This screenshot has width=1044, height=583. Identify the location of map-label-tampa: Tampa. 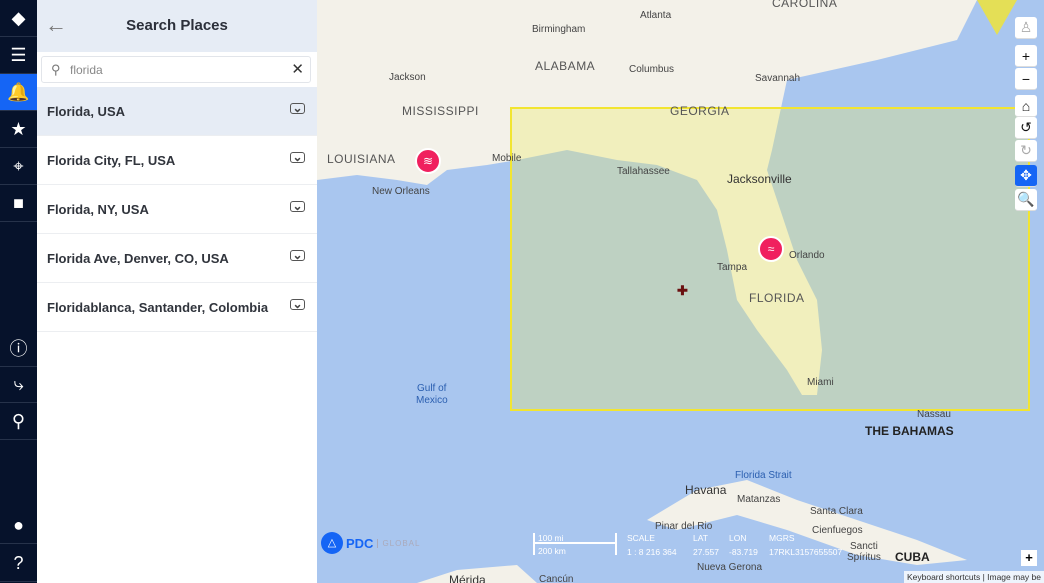
(732, 267).